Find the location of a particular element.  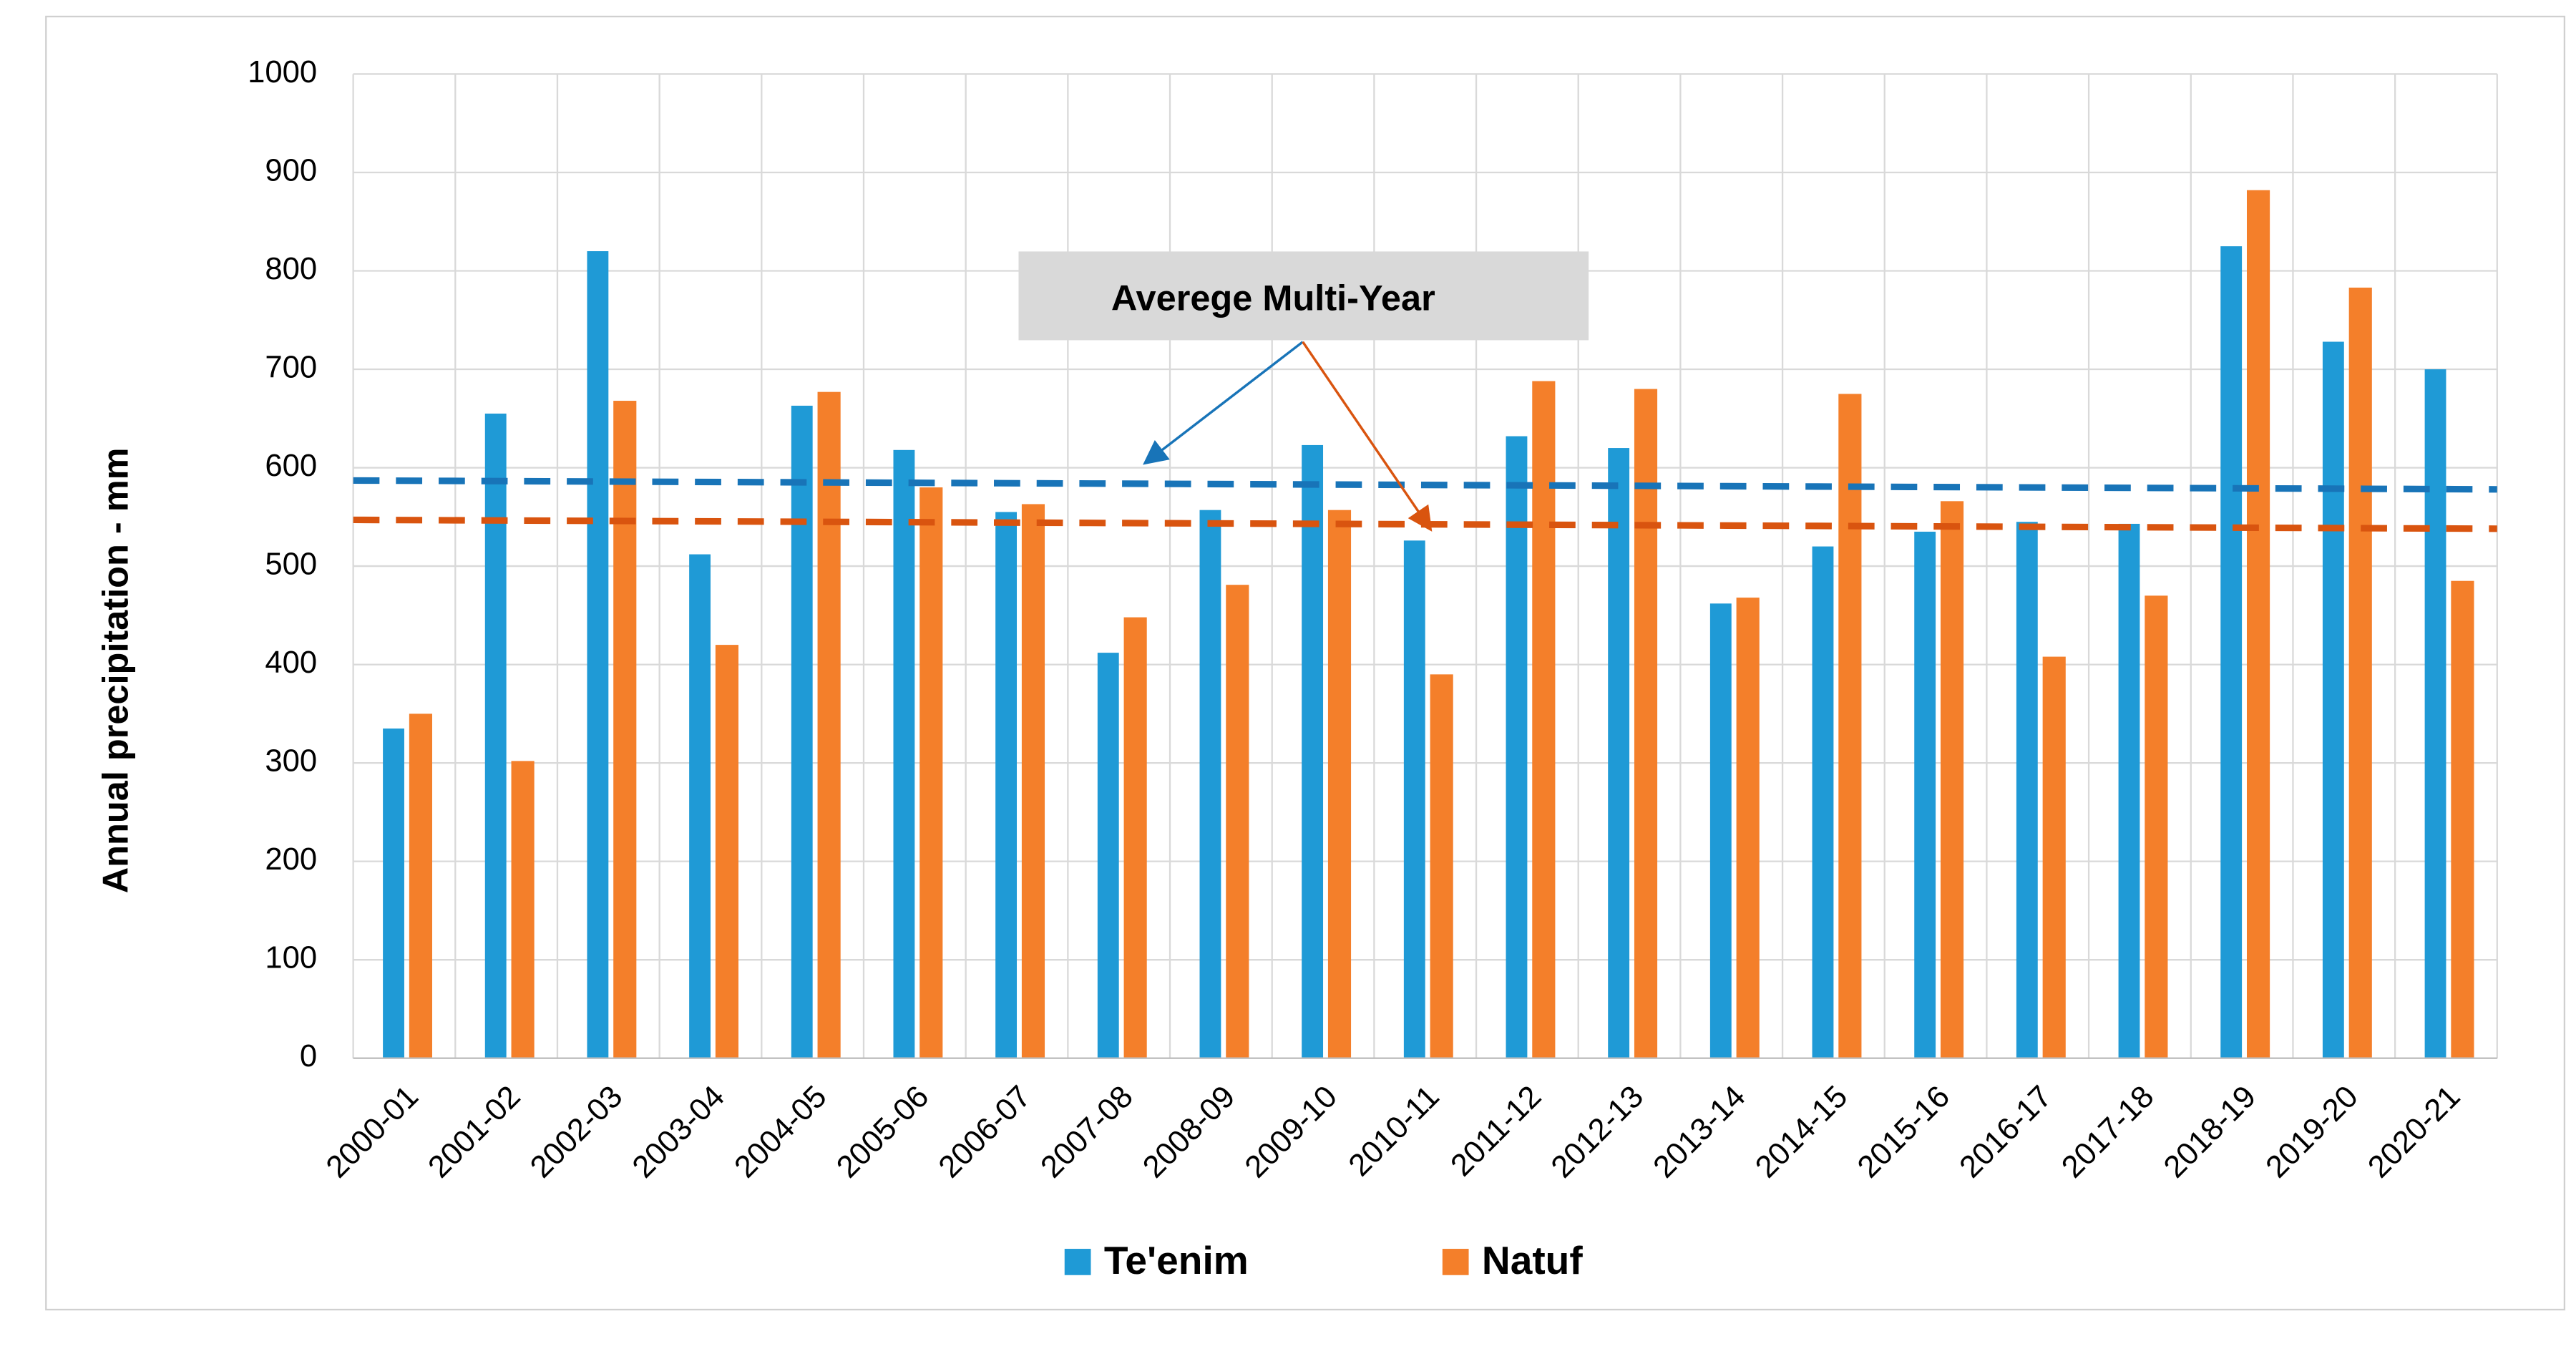

legend-label: Te'enim is located at coordinates (1176, 1260).